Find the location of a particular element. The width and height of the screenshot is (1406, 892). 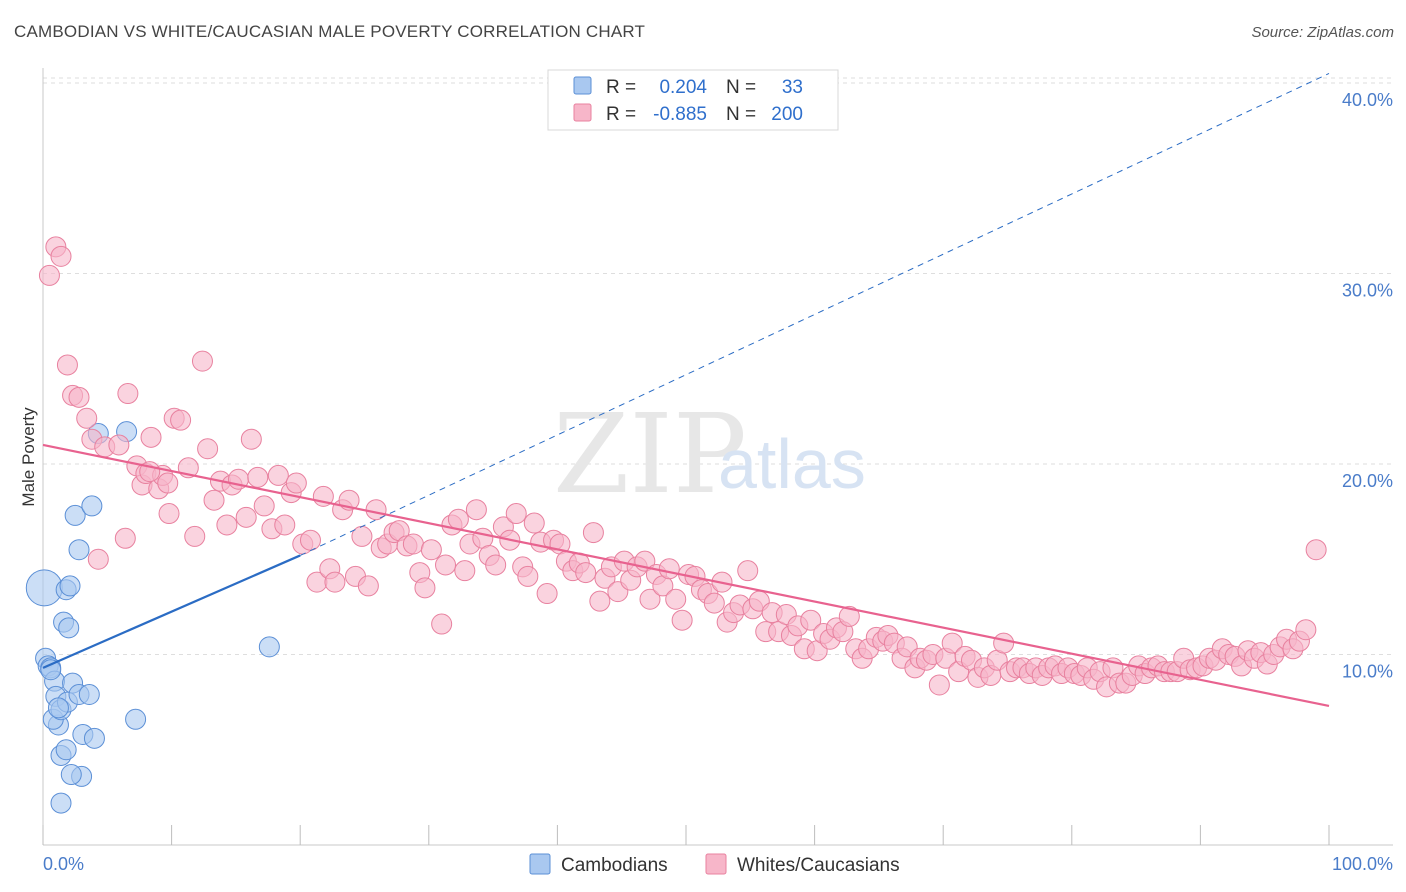

stats-r-value-0: 0.204 is located at coordinates (683, 87).